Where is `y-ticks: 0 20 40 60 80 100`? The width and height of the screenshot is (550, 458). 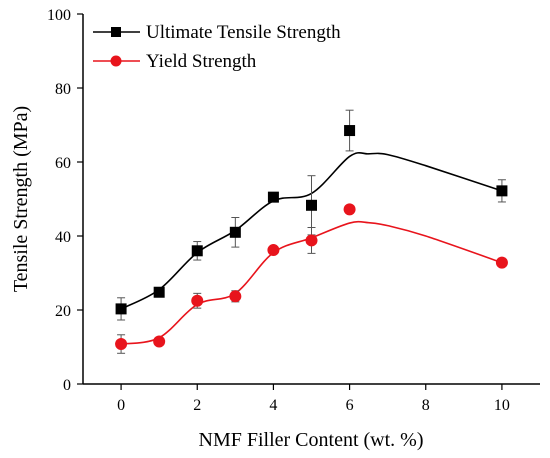
y-ticks: 0 20 40 60 80 100 is located at coordinates (65, 200).